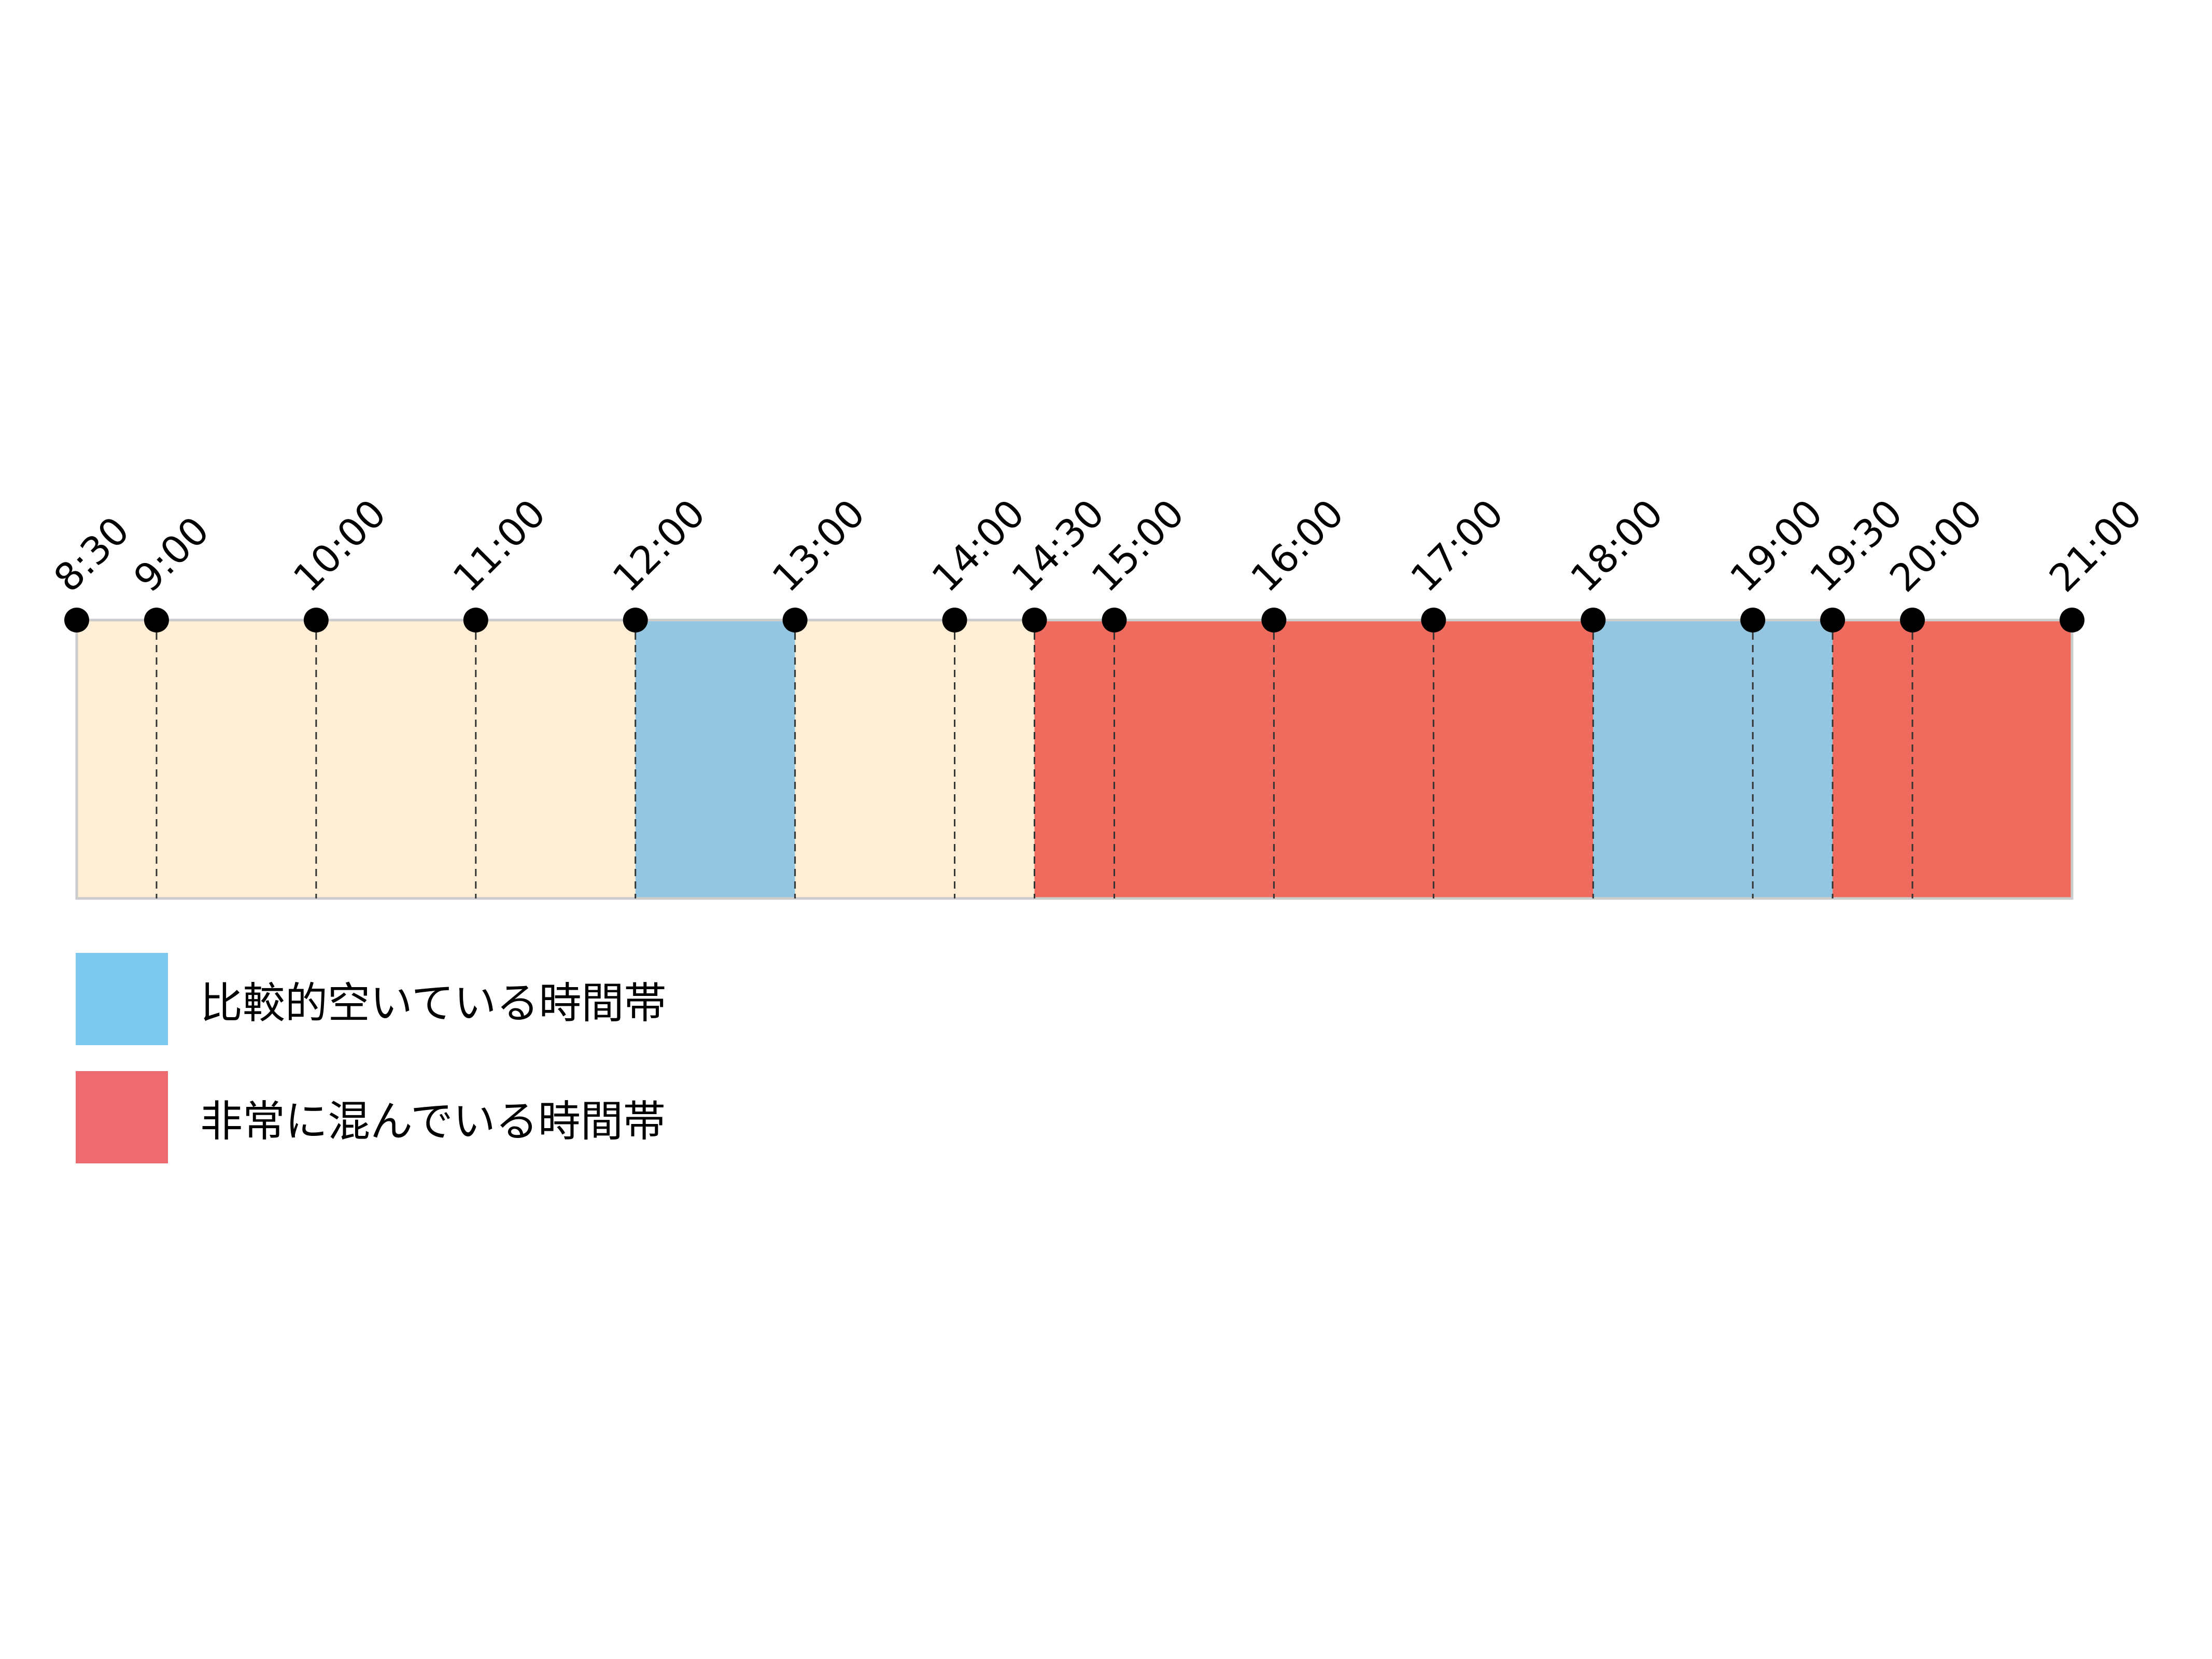 This screenshot has height=1659, width=2212. What do you see at coordinates (1936, 546) in the screenshot?
I see `tick-label-2000: 20:00` at bounding box center [1936, 546].